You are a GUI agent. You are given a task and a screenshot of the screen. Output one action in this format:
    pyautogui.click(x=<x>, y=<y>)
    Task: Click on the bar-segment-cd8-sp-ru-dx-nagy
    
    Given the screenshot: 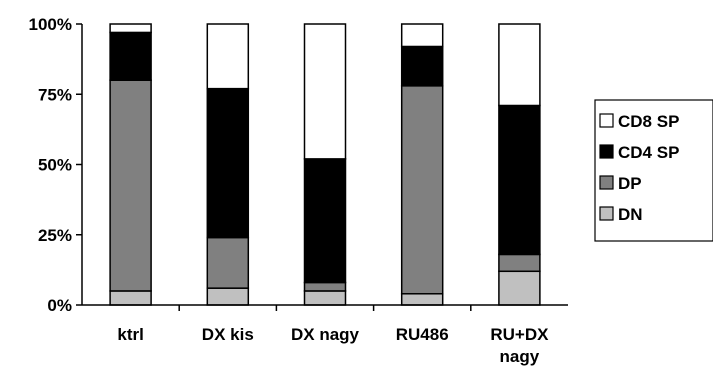 What is the action you would take?
    pyautogui.click(x=519, y=65)
    